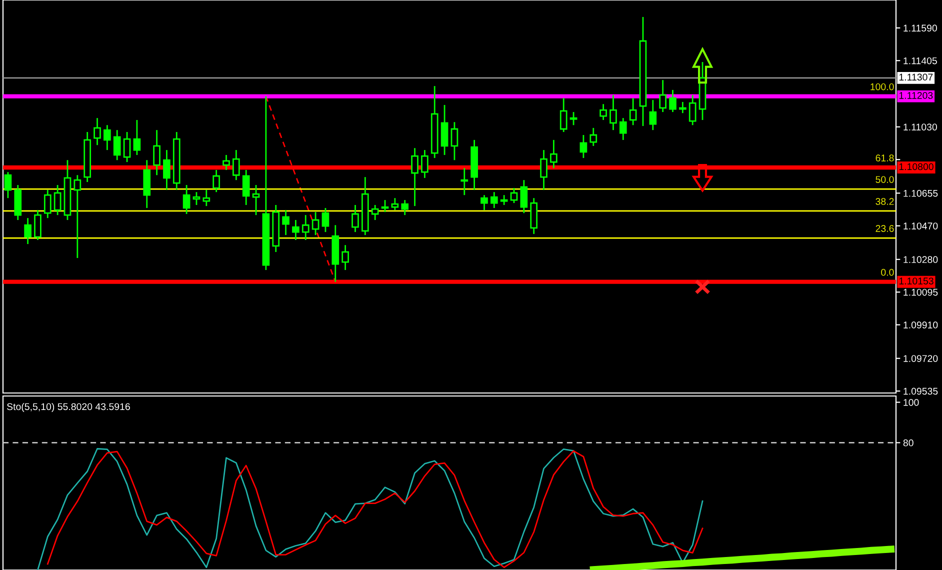  I want to click on annotation: 100.0, so click(882, 86).